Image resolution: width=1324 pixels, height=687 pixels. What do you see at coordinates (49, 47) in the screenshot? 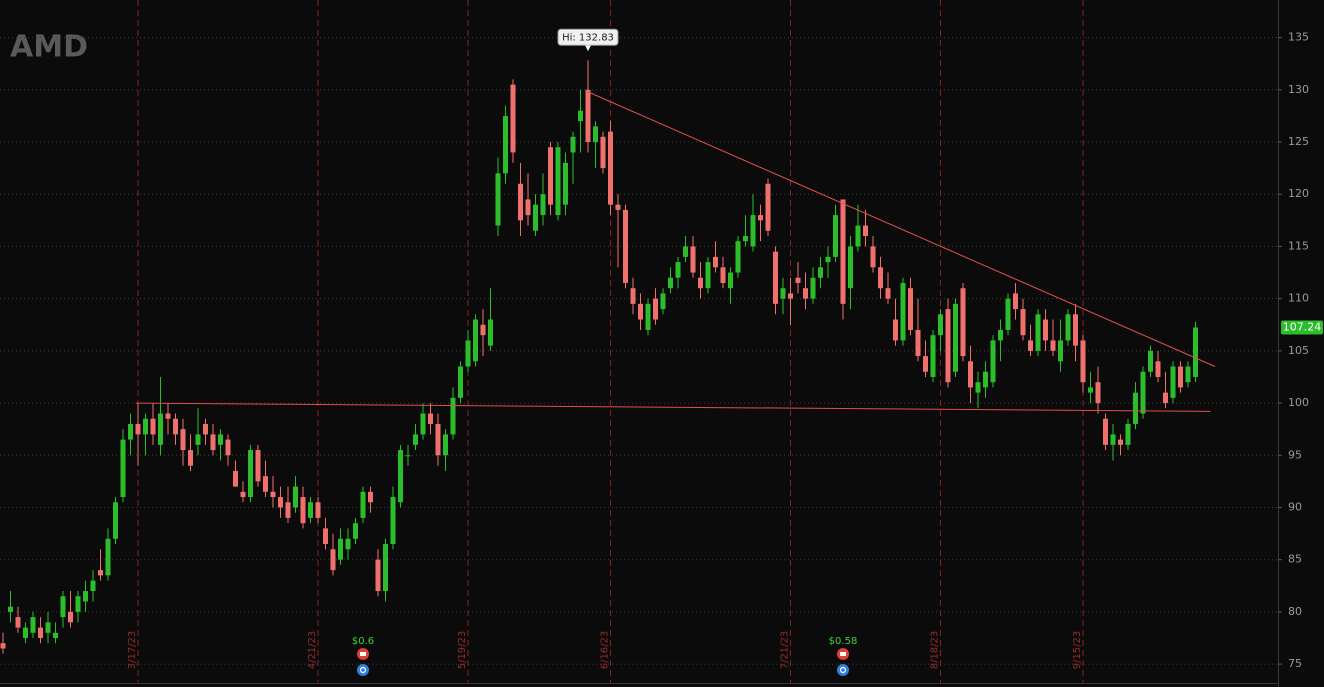
I see `watermark: AMD` at bounding box center [49, 47].